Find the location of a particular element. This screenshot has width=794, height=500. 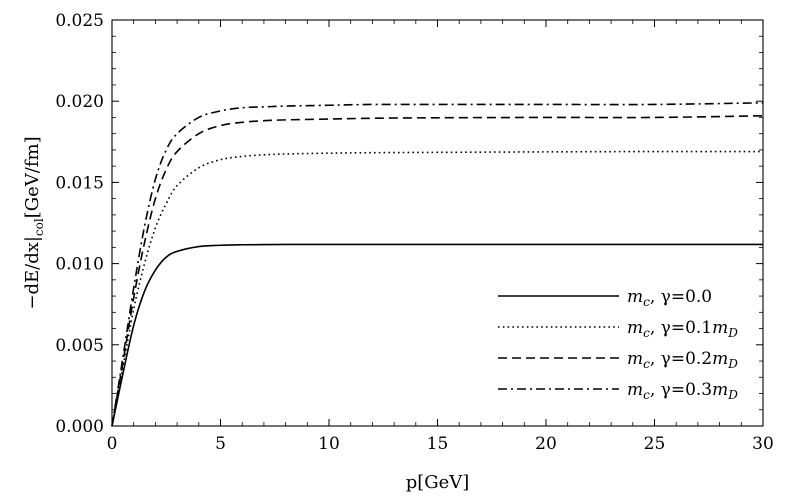

x-tick-label: 10 is located at coordinates (329, 444).